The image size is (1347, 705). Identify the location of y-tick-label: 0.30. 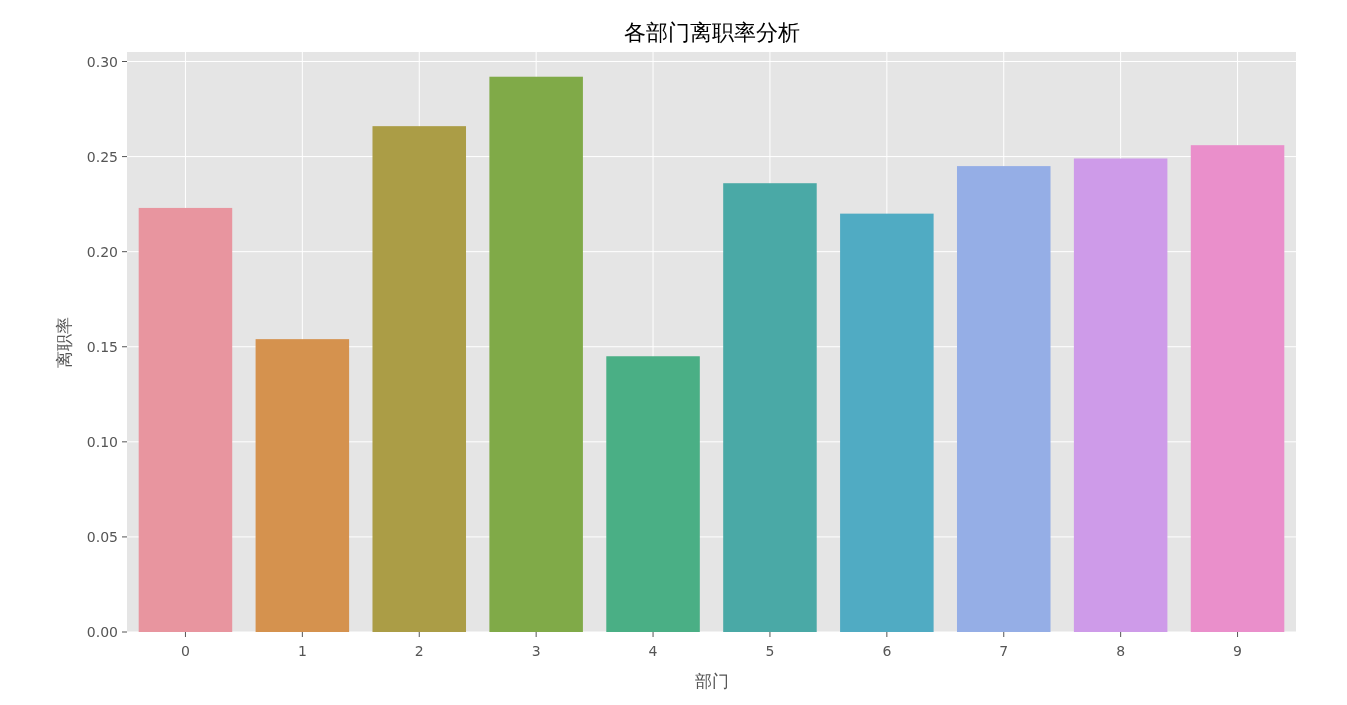
(102, 61).